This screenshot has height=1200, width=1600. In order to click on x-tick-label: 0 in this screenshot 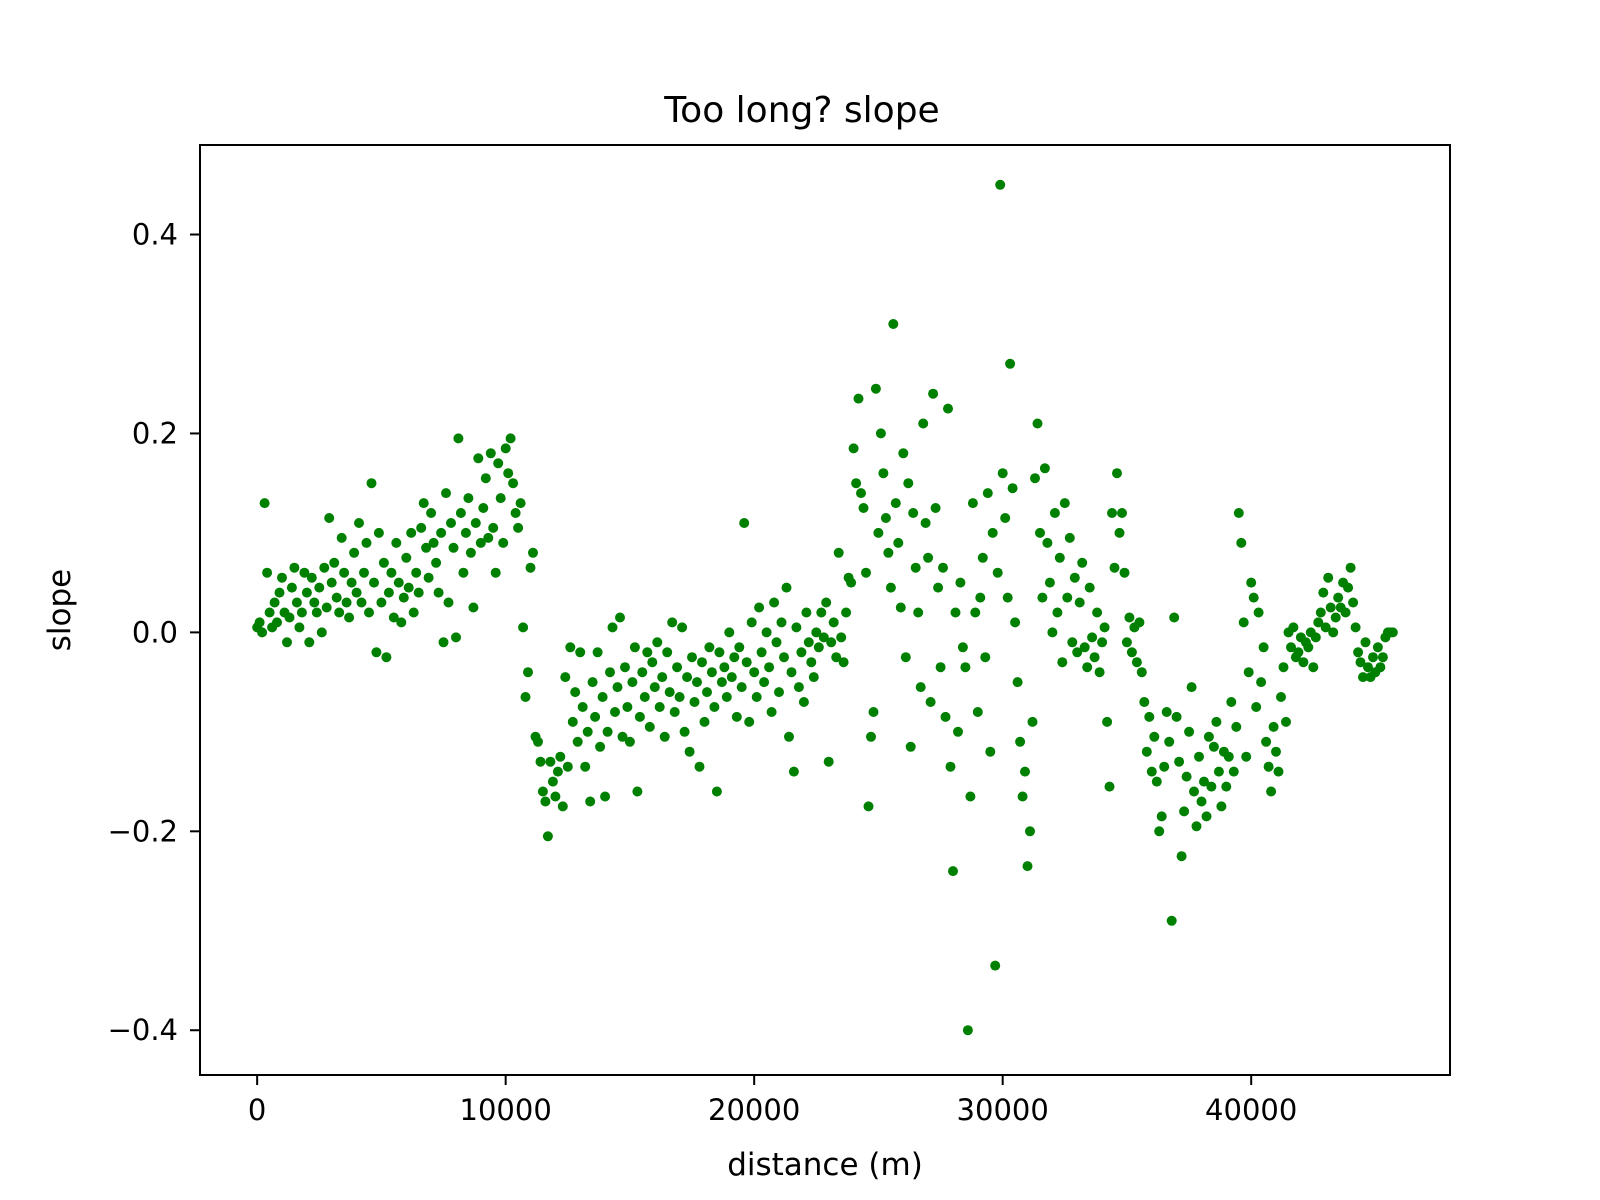, I will do `click(257, 1110)`.